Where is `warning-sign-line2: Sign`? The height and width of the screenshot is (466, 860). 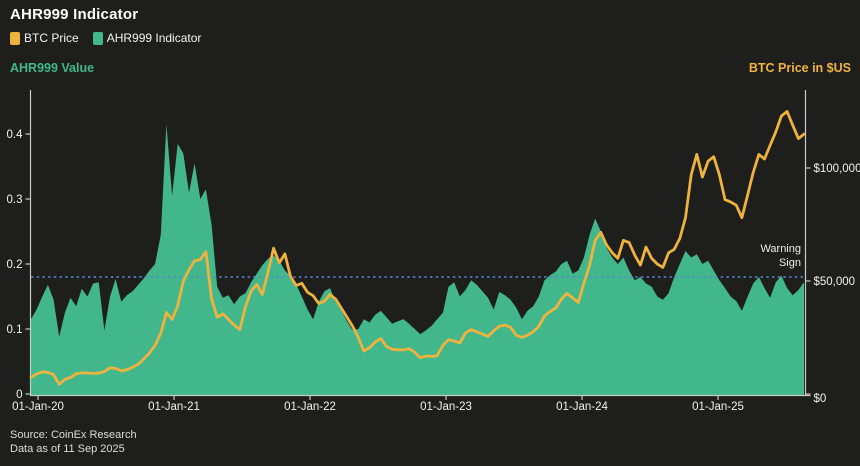 warning-sign-line2: Sign is located at coordinates (789, 262).